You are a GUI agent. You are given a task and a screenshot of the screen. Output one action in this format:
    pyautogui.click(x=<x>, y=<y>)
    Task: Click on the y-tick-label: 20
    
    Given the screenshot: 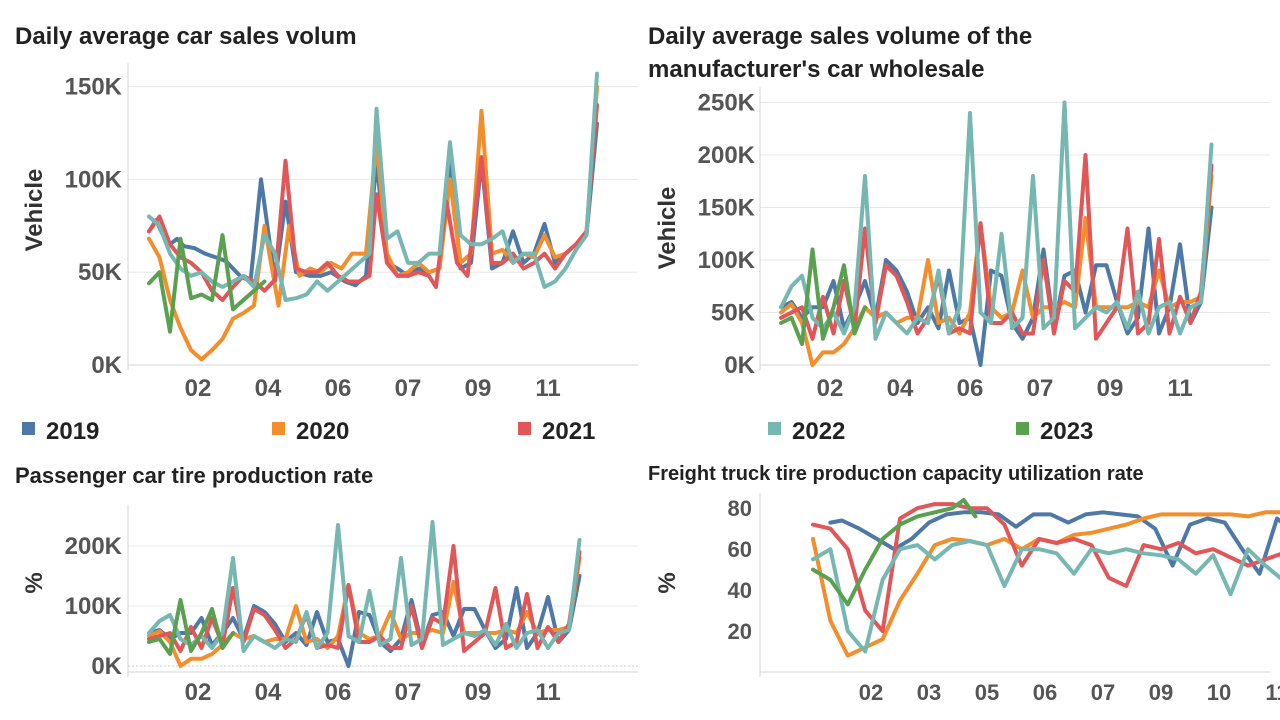 What is the action you would take?
    pyautogui.click(x=740, y=631)
    